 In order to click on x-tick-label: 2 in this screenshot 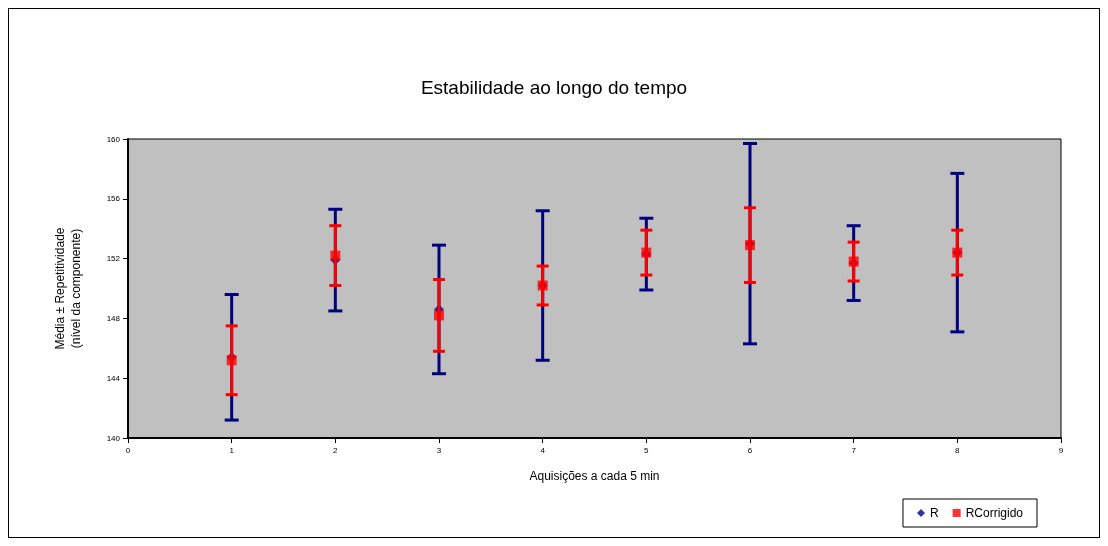, I will do `click(336, 450)`.